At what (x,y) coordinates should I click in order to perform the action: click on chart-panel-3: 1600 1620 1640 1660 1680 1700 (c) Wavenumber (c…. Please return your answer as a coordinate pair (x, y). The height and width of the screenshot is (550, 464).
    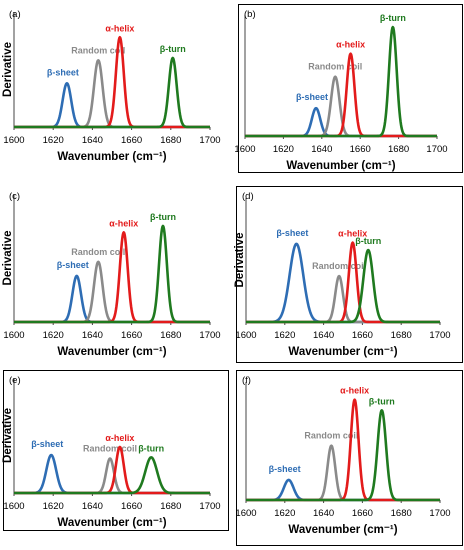
    Looking at the image, I should click on (111, 274).